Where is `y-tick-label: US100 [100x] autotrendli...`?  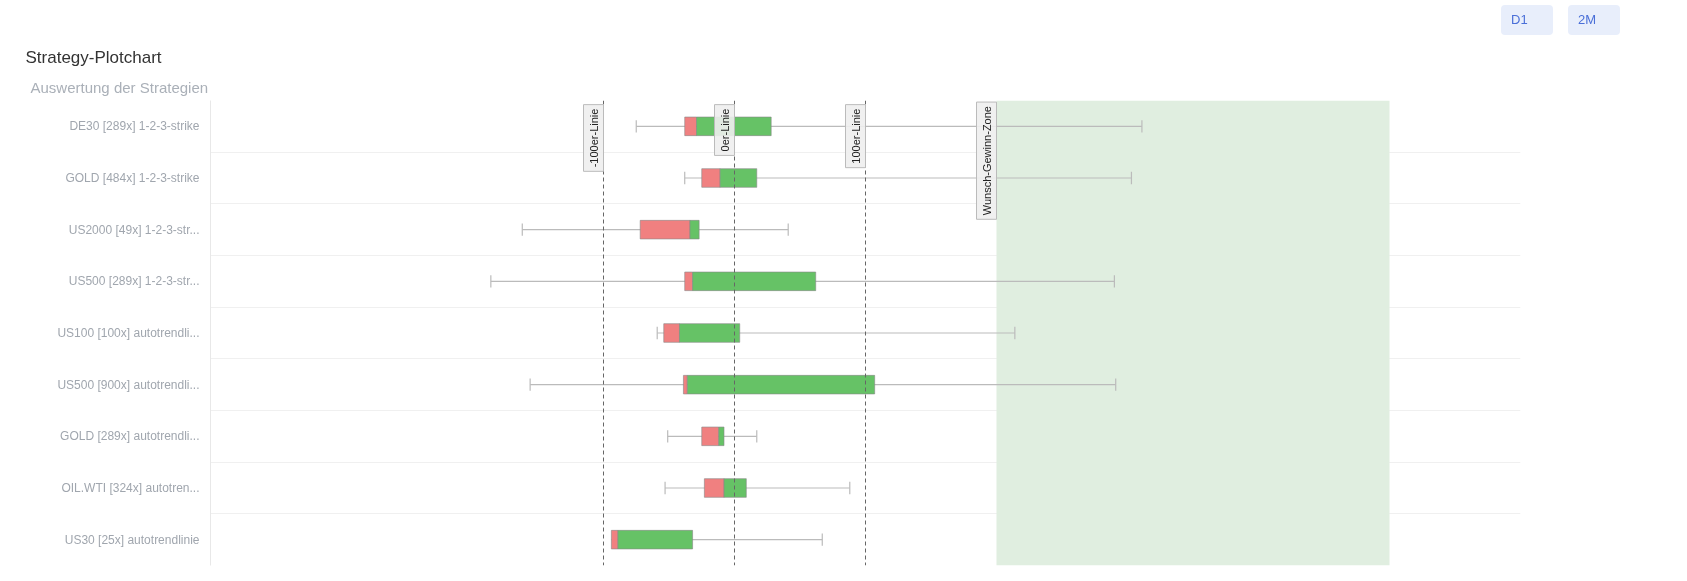
y-tick-label: US100 [100x] autotrendli... is located at coordinates (128, 333).